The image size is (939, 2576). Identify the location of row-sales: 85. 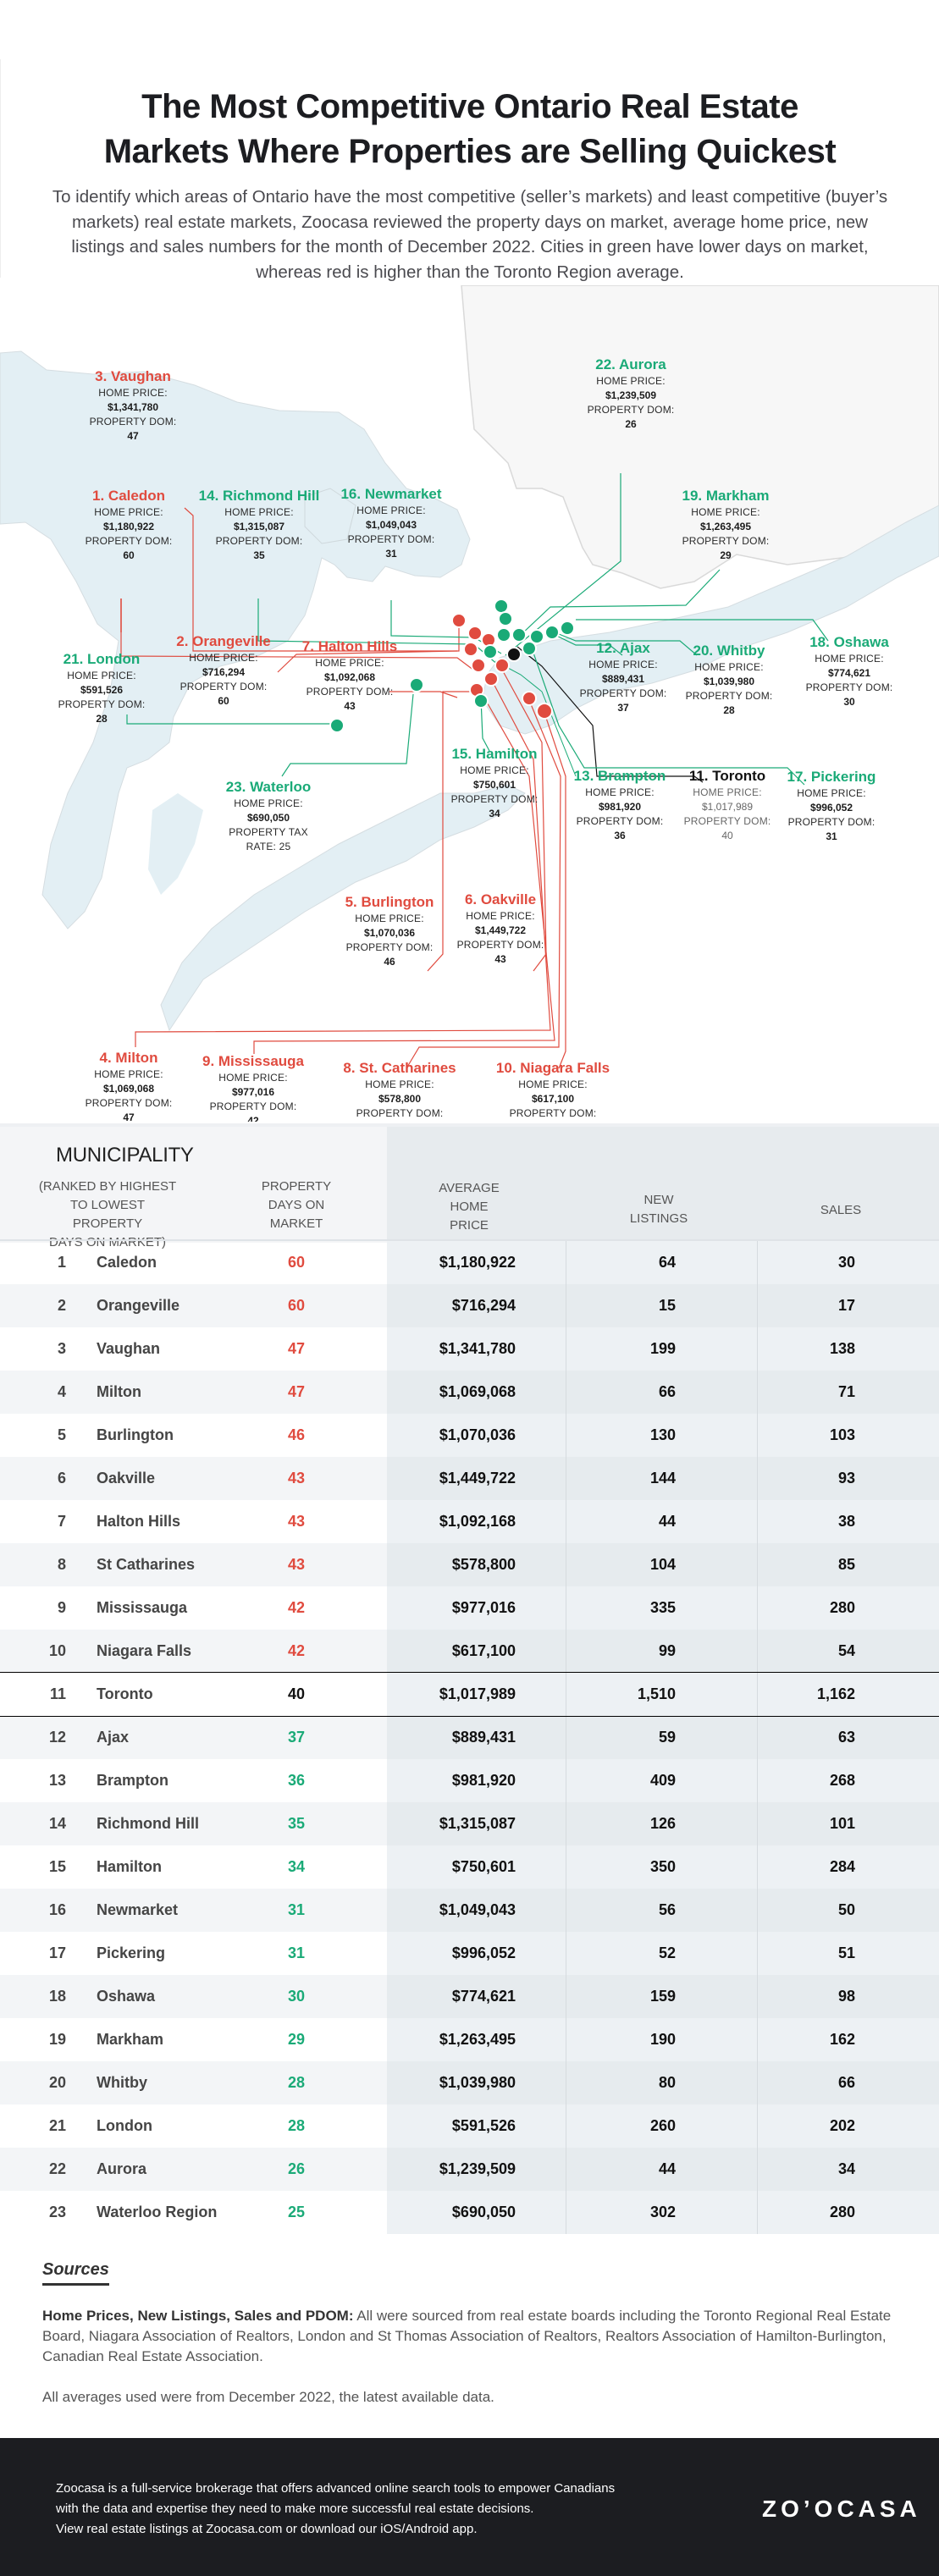
(846, 1564).